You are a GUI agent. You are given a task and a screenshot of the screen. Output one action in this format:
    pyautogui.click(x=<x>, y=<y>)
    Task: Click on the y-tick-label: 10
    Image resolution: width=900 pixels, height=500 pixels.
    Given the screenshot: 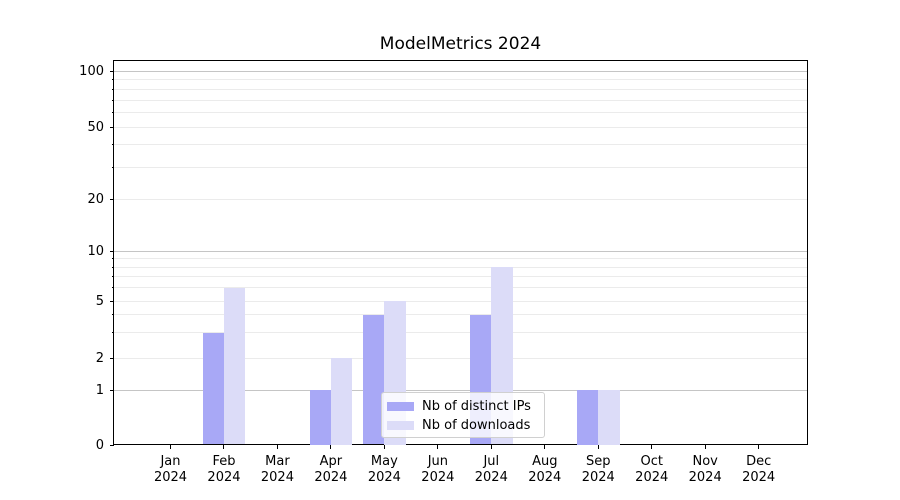 What is the action you would take?
    pyautogui.click(x=95, y=251)
    